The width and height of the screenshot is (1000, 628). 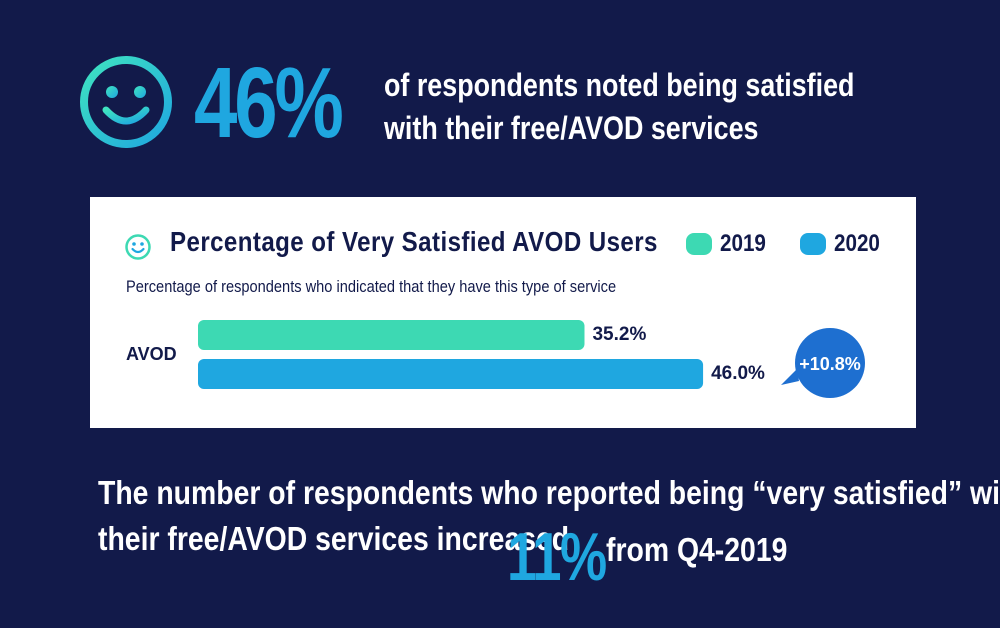 I want to click on legend-item-2020: 2020, so click(x=843, y=243).